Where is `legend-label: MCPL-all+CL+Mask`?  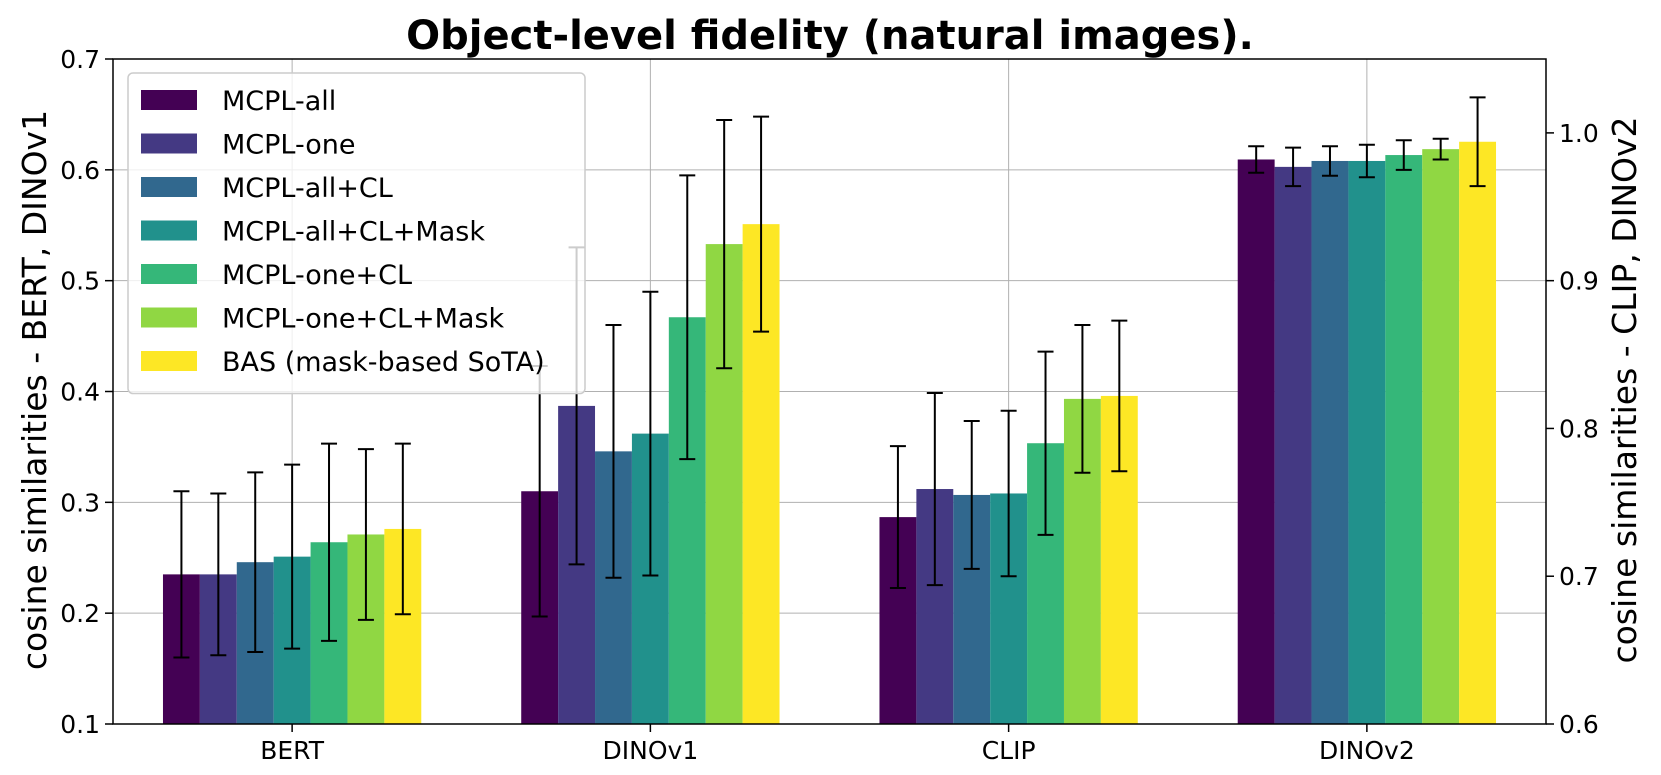
legend-label: MCPL-all+CL+Mask is located at coordinates (353, 232).